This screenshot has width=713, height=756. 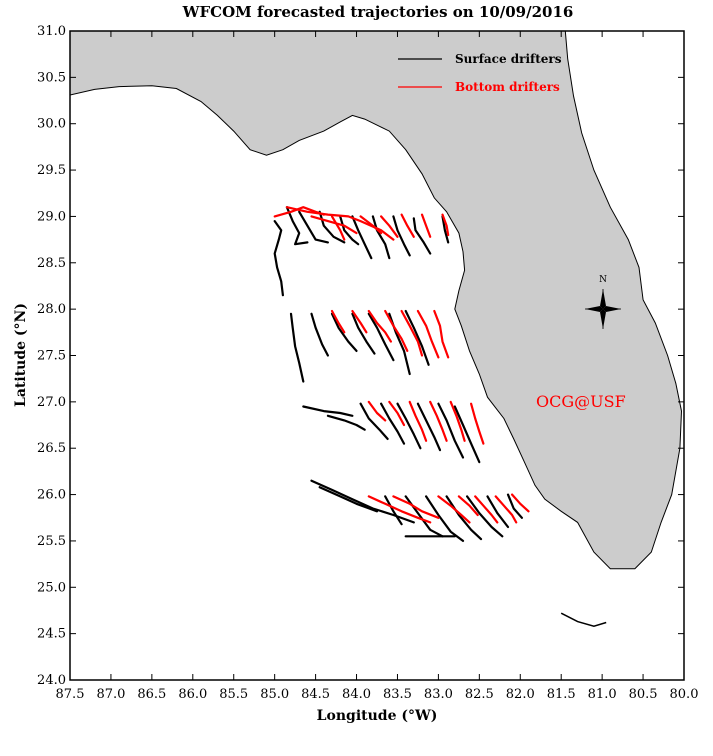 What do you see at coordinates (603, 309) in the screenshot?
I see `compass-rose-icon` at bounding box center [603, 309].